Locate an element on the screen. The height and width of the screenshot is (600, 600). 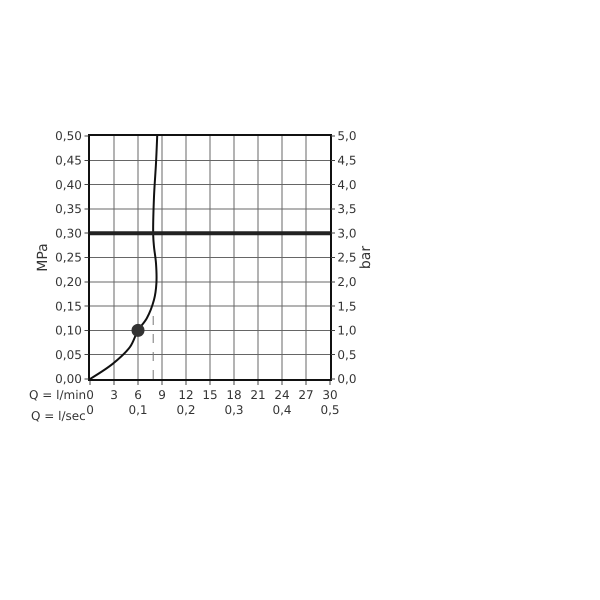
y-tick-label: 0,20 is located at coordinates (68, 282).